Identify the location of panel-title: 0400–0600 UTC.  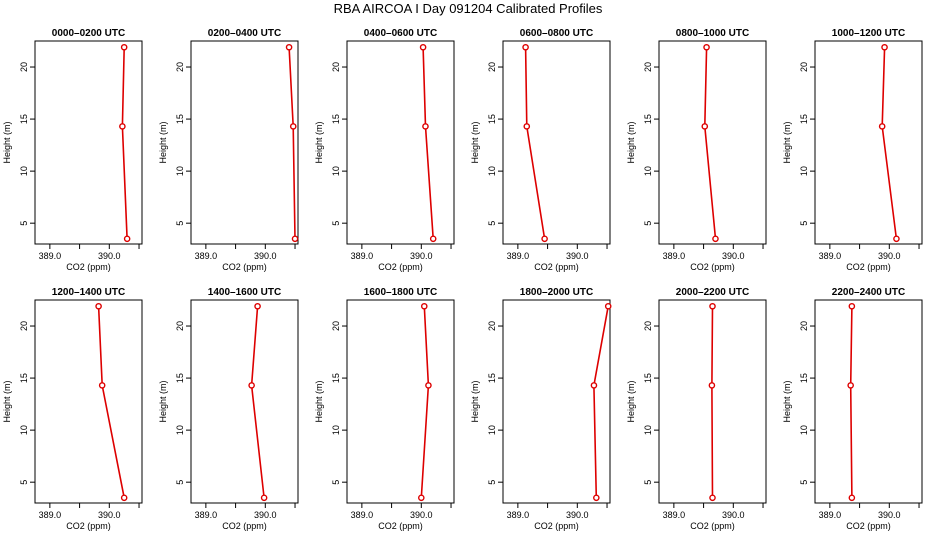
(400, 33).